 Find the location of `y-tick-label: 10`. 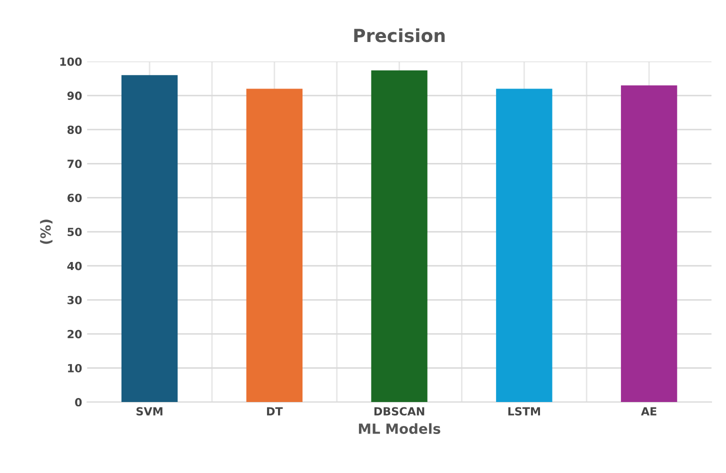

y-tick-label: 10 is located at coordinates (75, 368).